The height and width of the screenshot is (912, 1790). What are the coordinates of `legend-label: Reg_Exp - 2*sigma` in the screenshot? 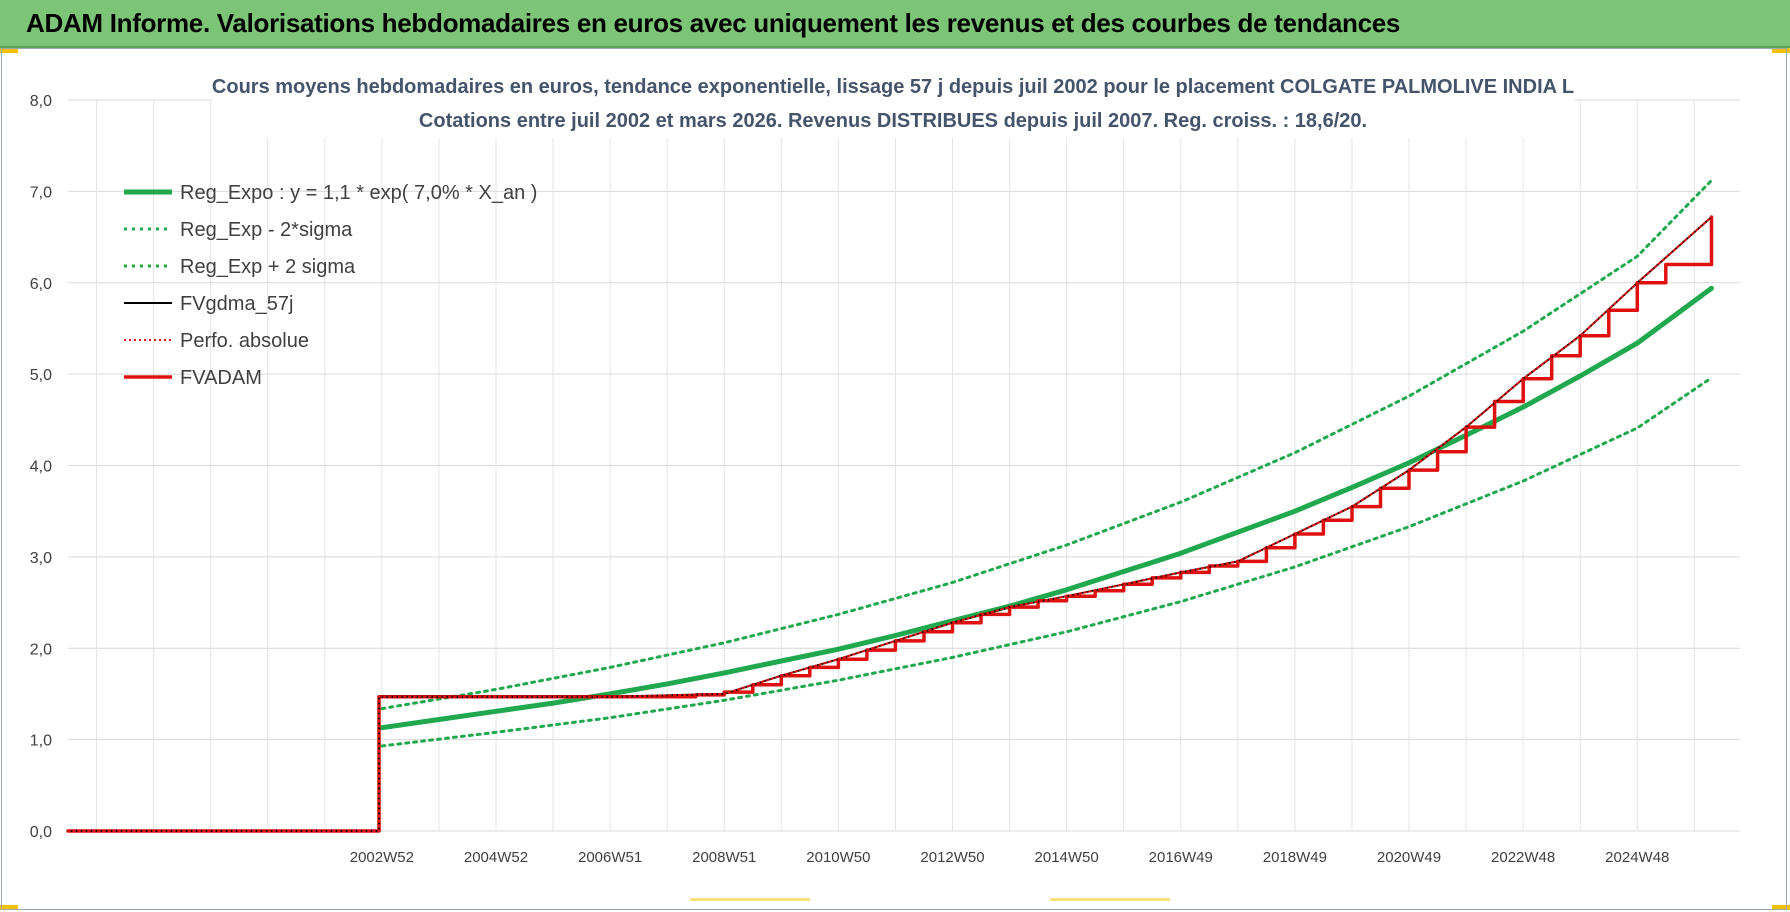 It's located at (266, 230).